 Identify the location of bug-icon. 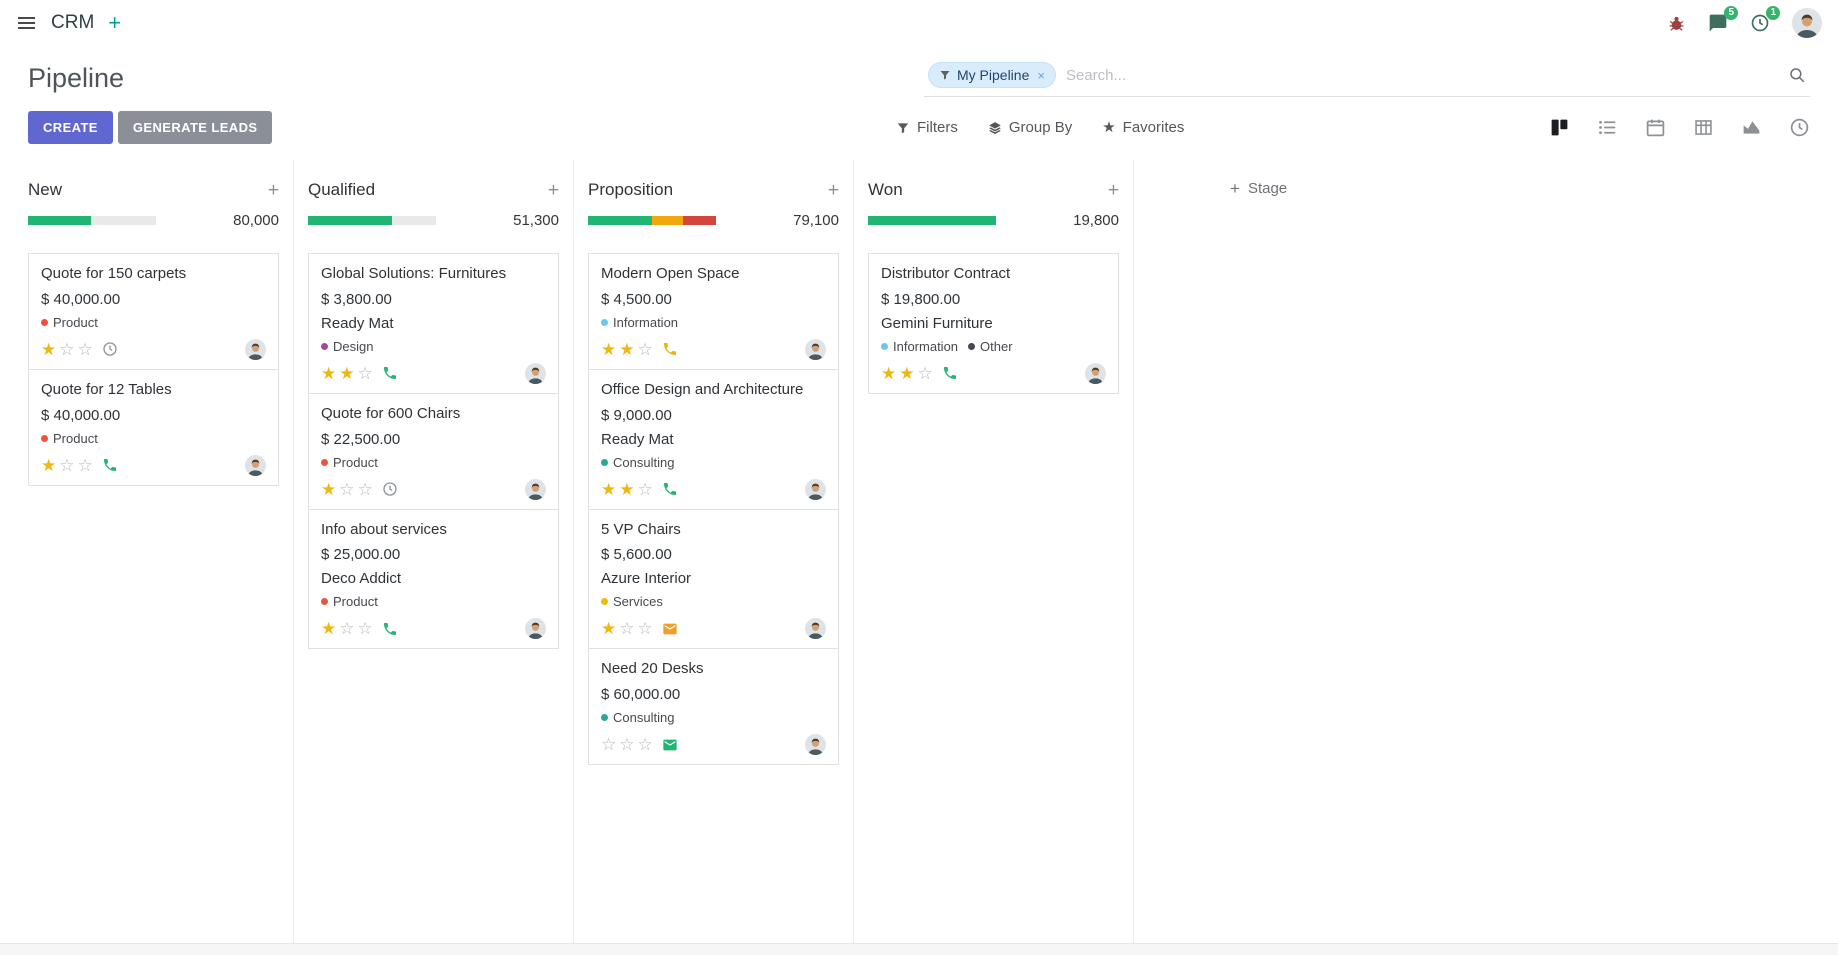
(1676, 23).